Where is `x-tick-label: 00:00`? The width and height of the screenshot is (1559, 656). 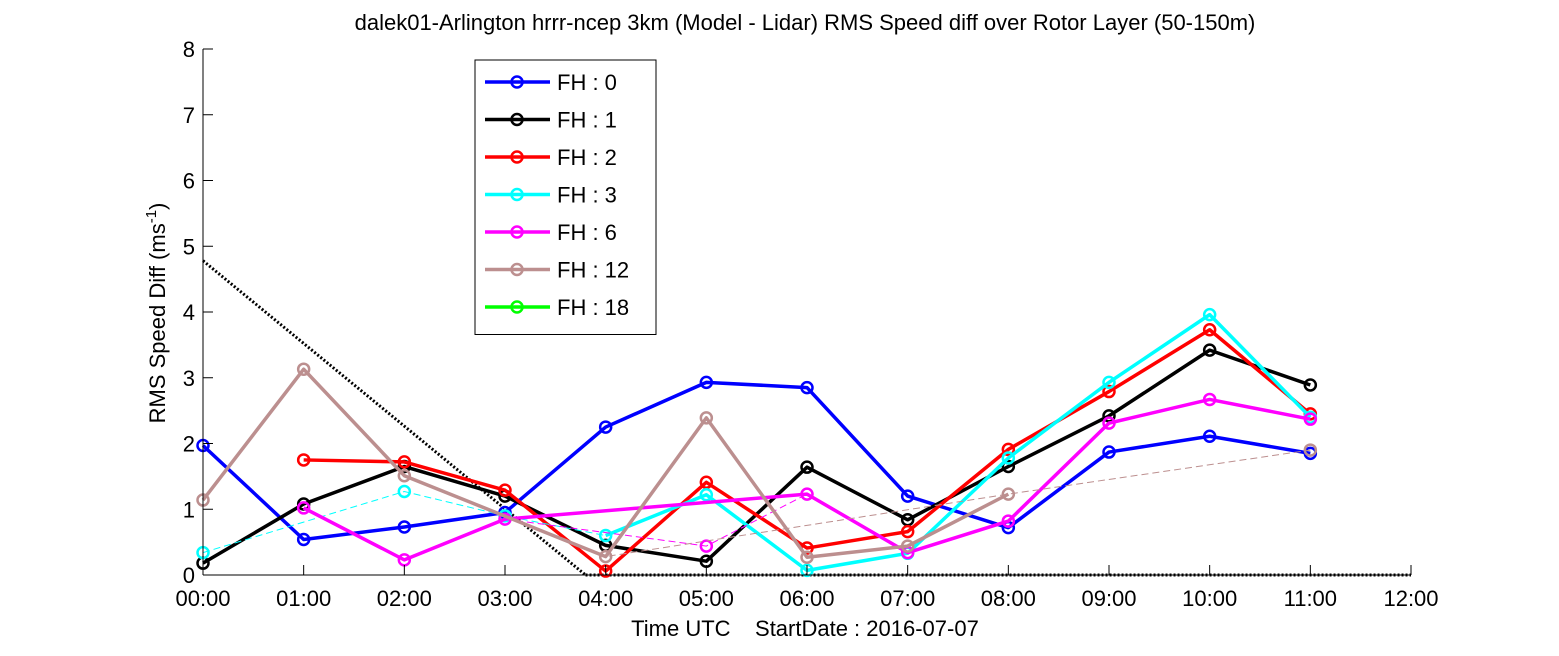
x-tick-label: 00:00 is located at coordinates (202, 598).